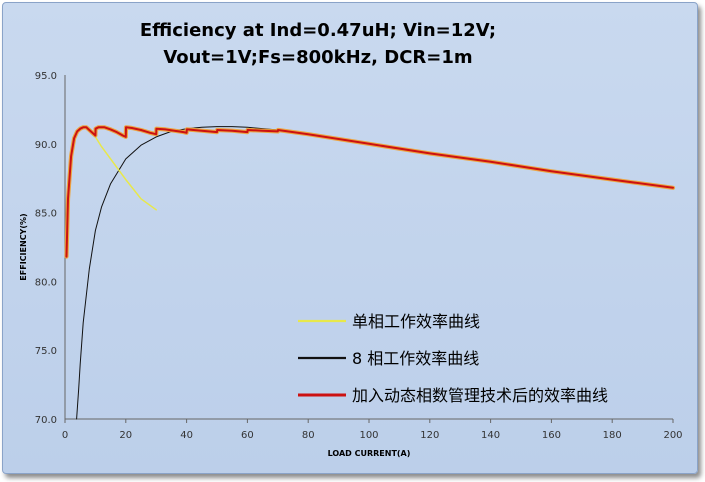 The image size is (705, 482). What do you see at coordinates (46, 282) in the screenshot?
I see `y-tick-label: 80.0` at bounding box center [46, 282].